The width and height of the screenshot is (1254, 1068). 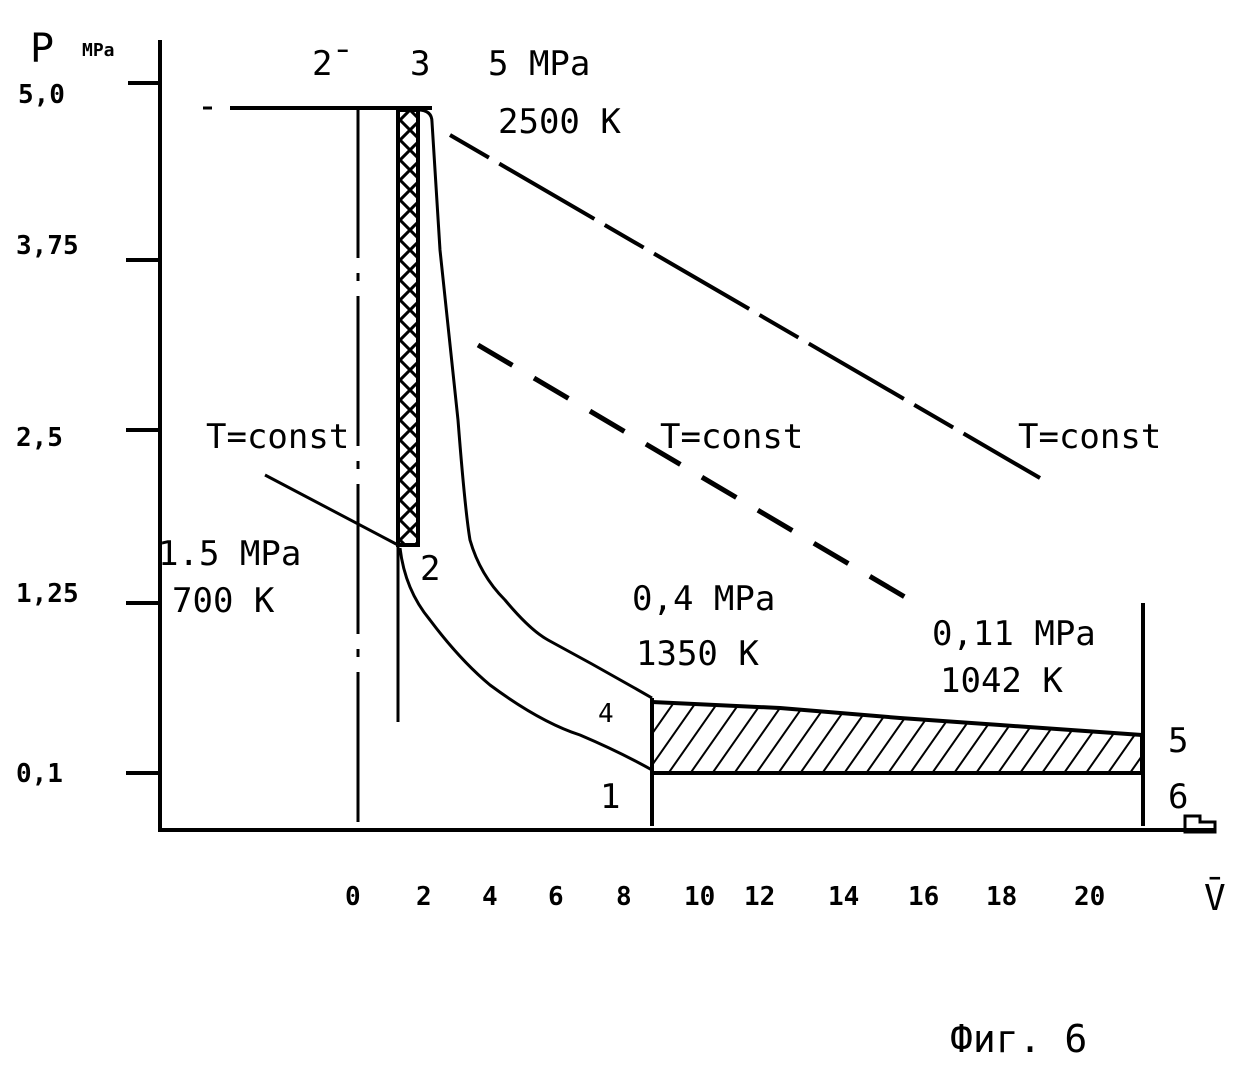 I want to click on expansion-curve, so click(x=535, y=404).